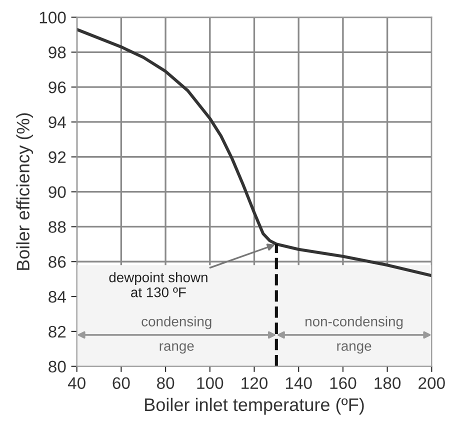 The width and height of the screenshot is (452, 431). I want to click on y-tick-label: 82, so click(57, 332).